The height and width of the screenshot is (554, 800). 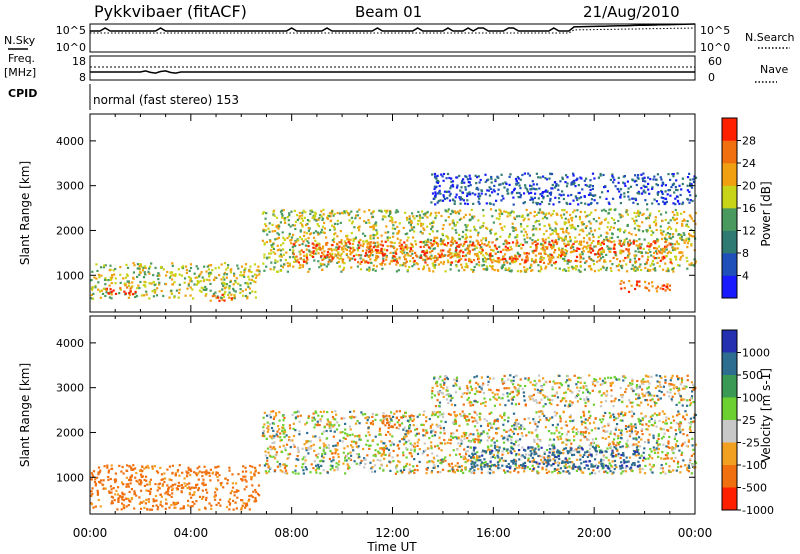 What do you see at coordinates (170, 11) in the screenshot?
I see `station-title: Pykkvibaer (fitACF)` at bounding box center [170, 11].